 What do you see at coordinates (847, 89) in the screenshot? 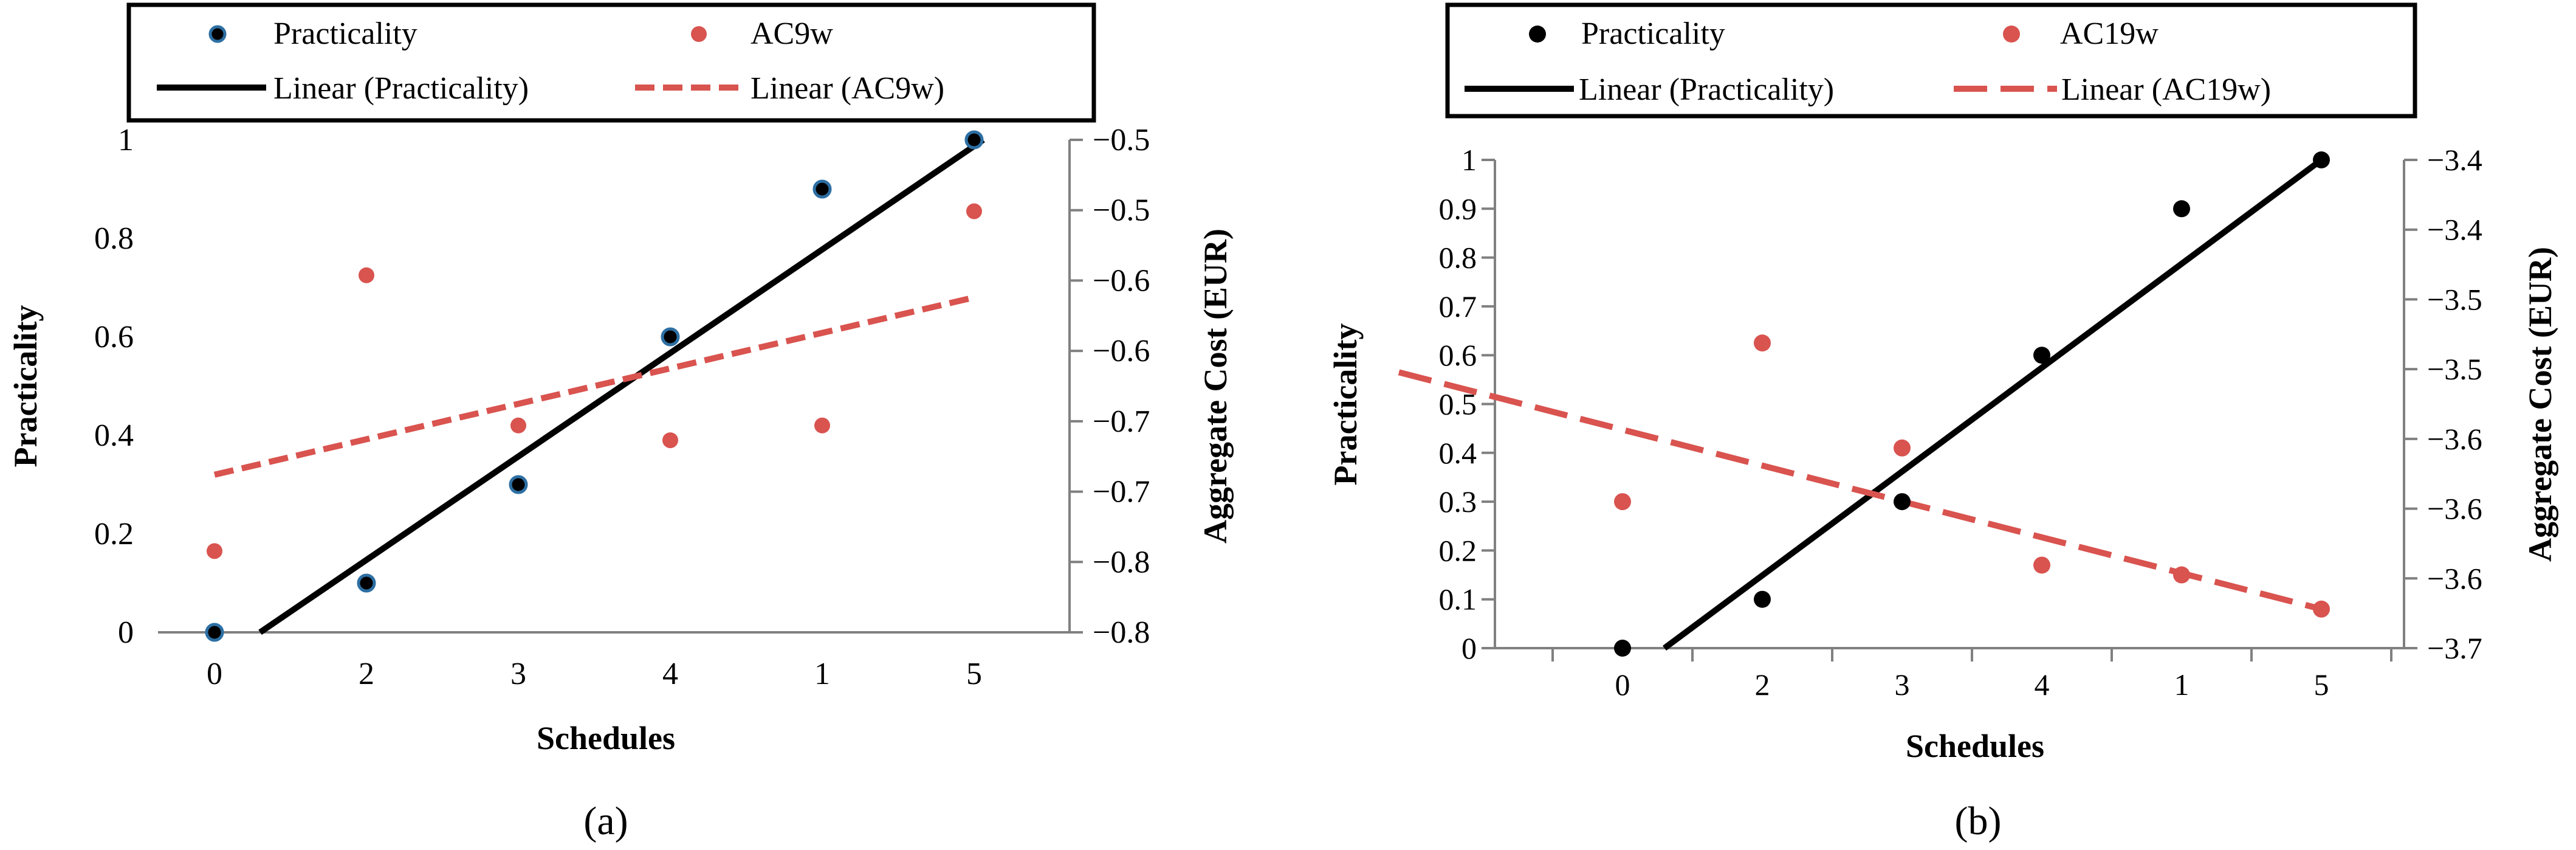
I see `legend-a-linear-ac-label: Linear (AC9w)` at bounding box center [847, 89].